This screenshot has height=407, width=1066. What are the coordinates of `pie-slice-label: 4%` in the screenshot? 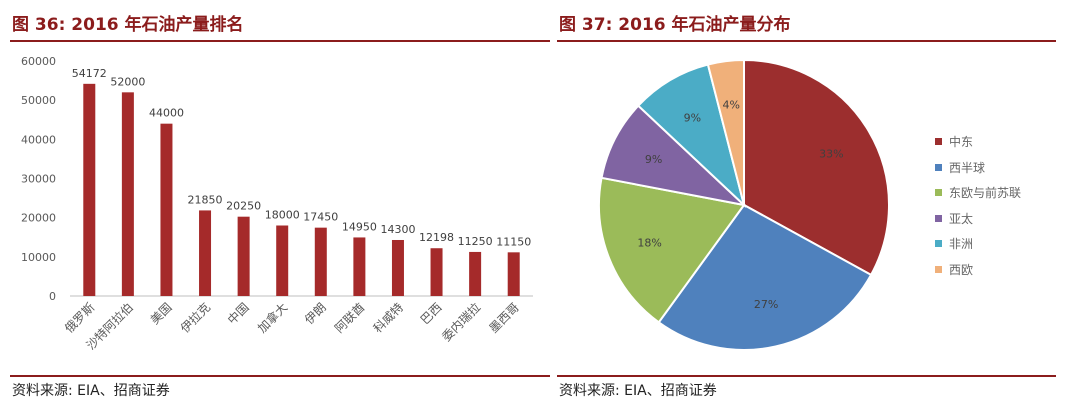 It's located at (731, 104).